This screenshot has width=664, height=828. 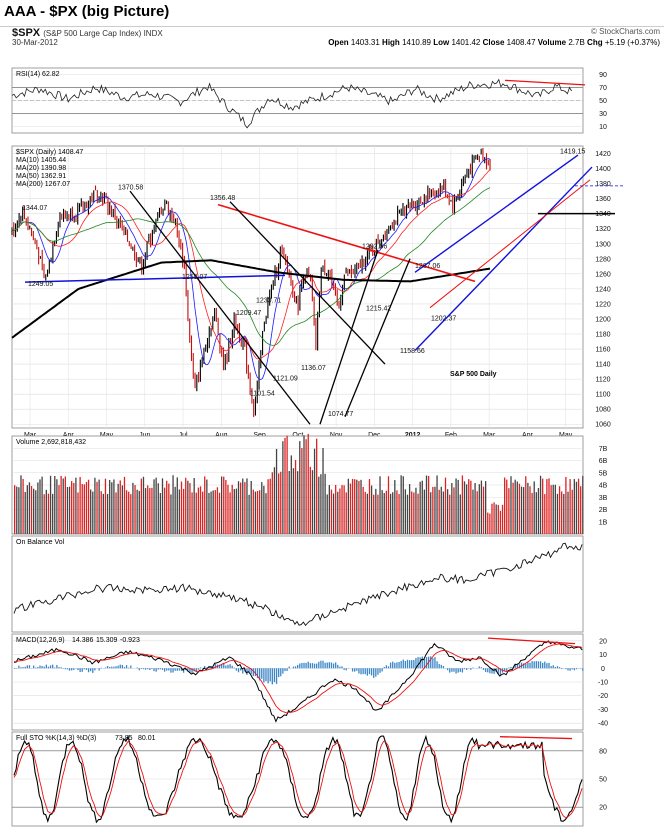 I want to click on price-ytick: 1080, so click(x=603, y=410).